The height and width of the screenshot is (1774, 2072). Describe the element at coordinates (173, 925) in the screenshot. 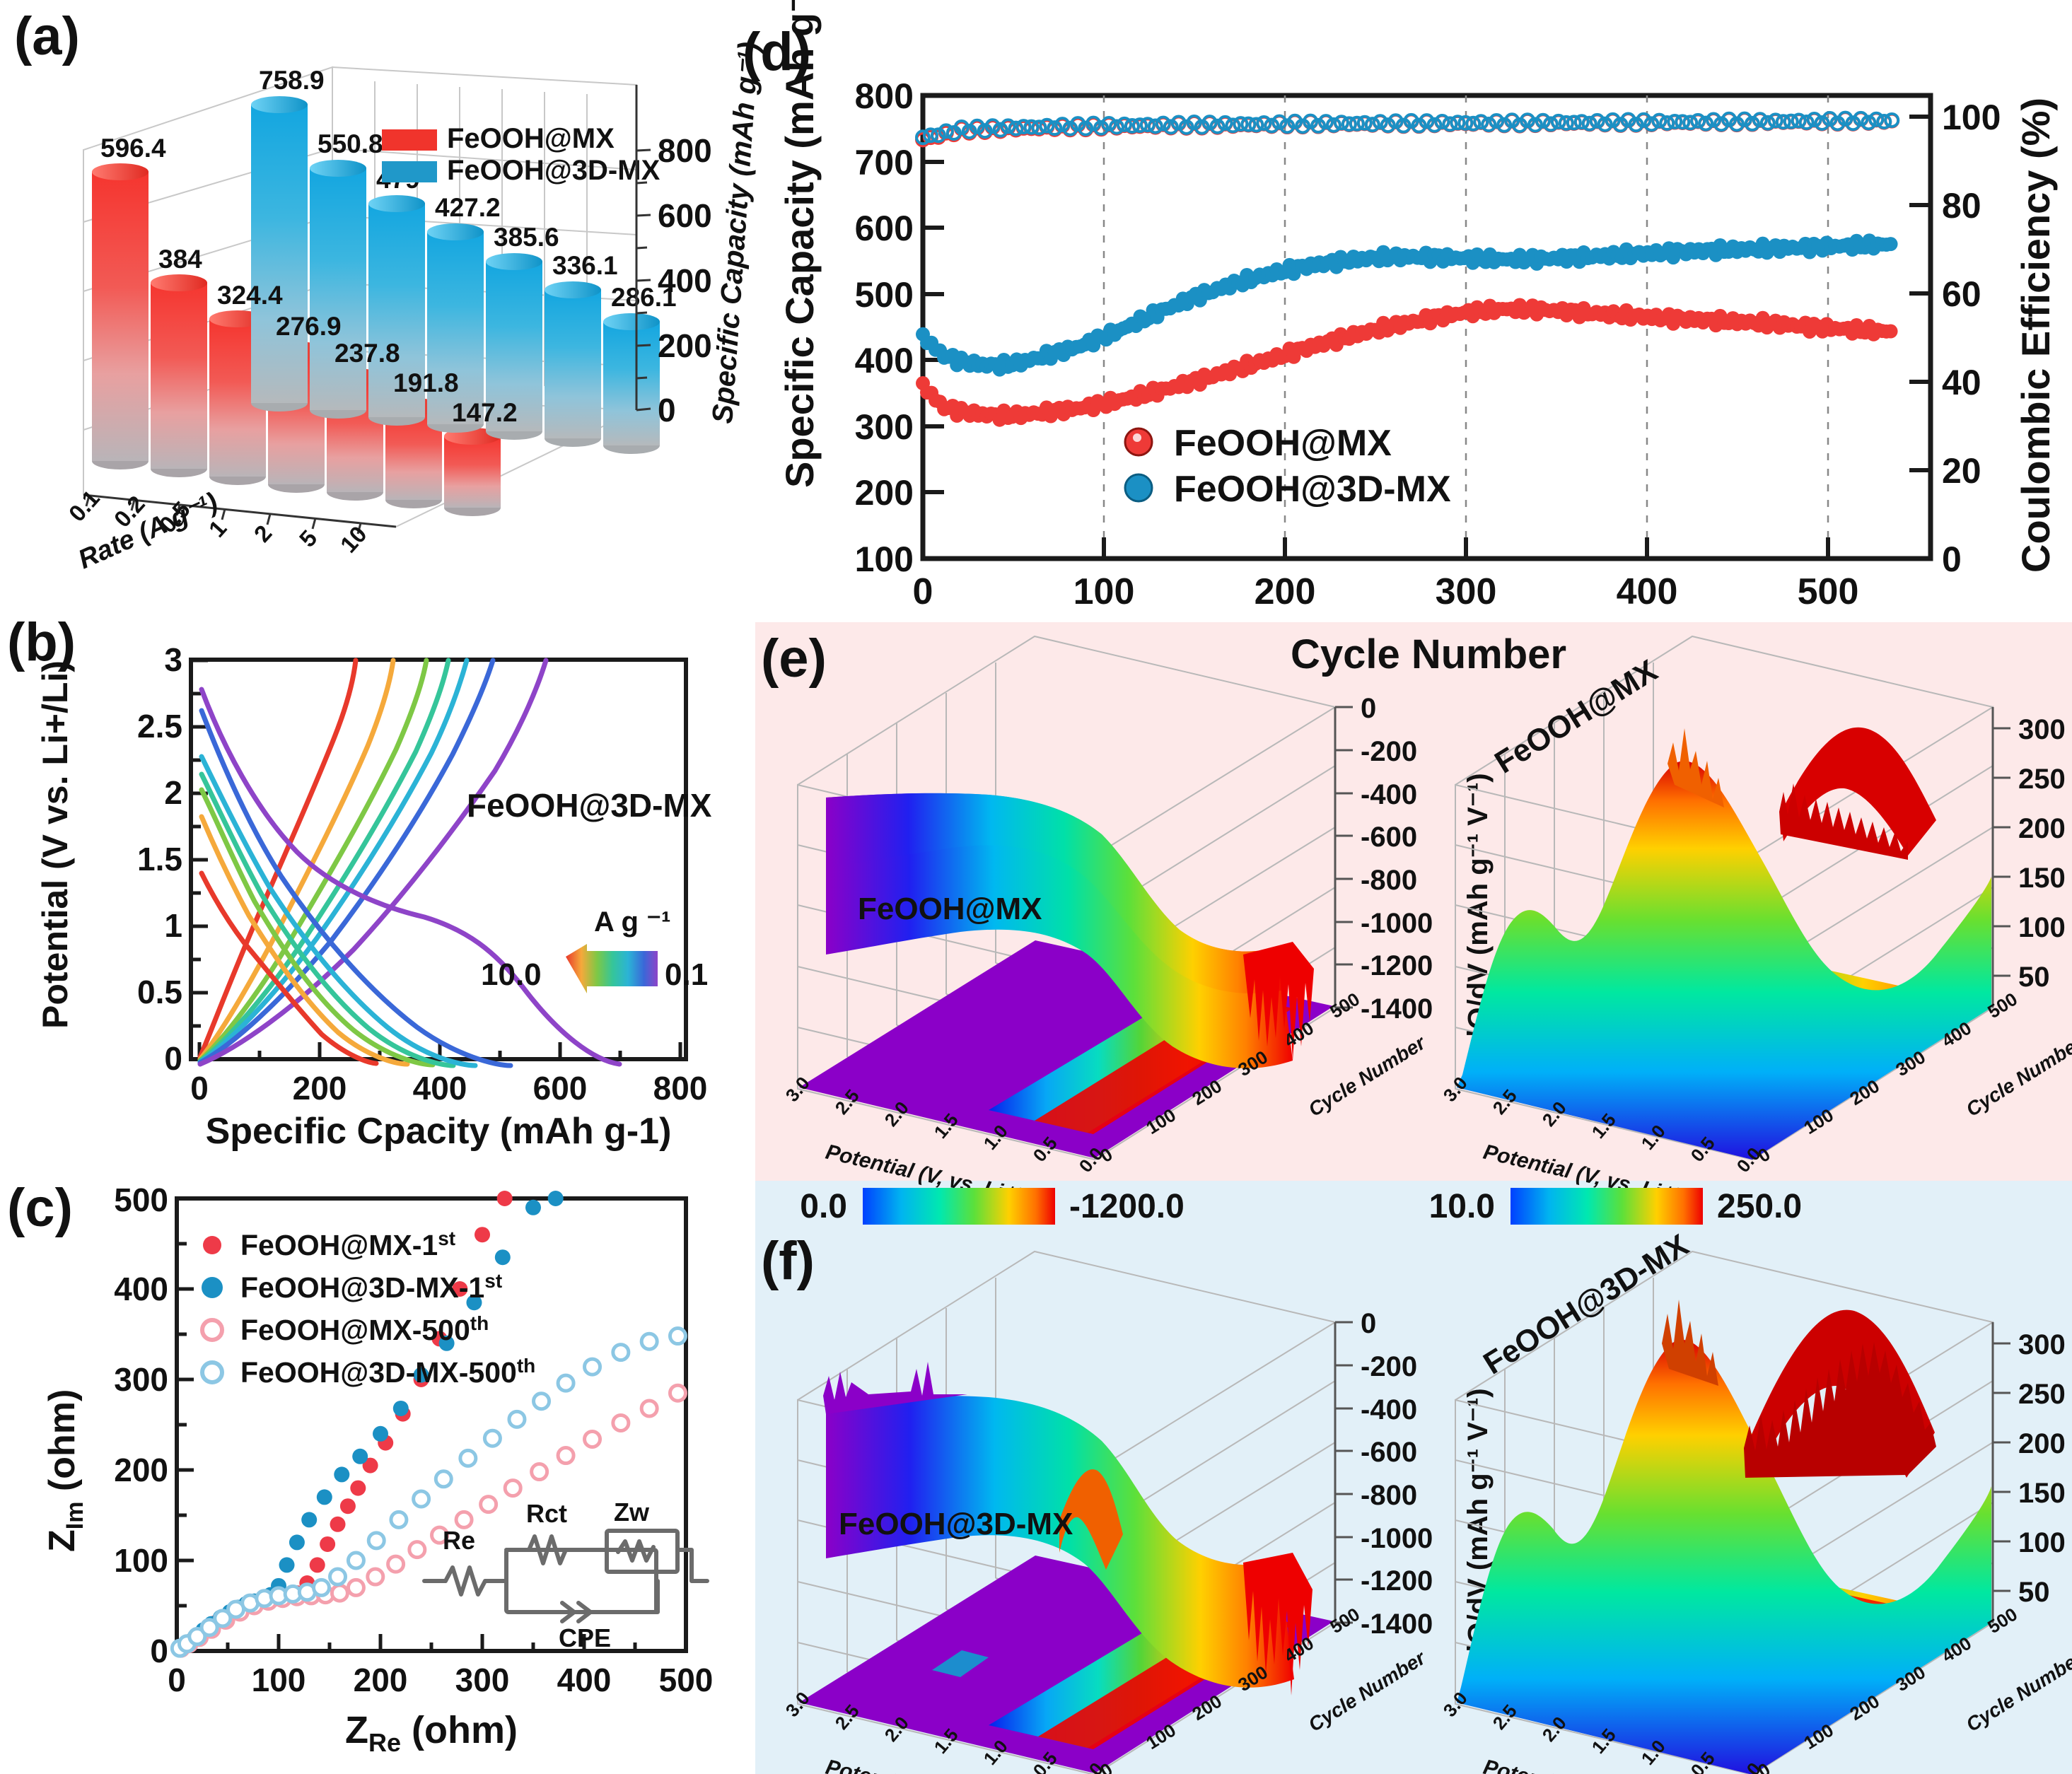

I see `svg-text: 1` at that location.